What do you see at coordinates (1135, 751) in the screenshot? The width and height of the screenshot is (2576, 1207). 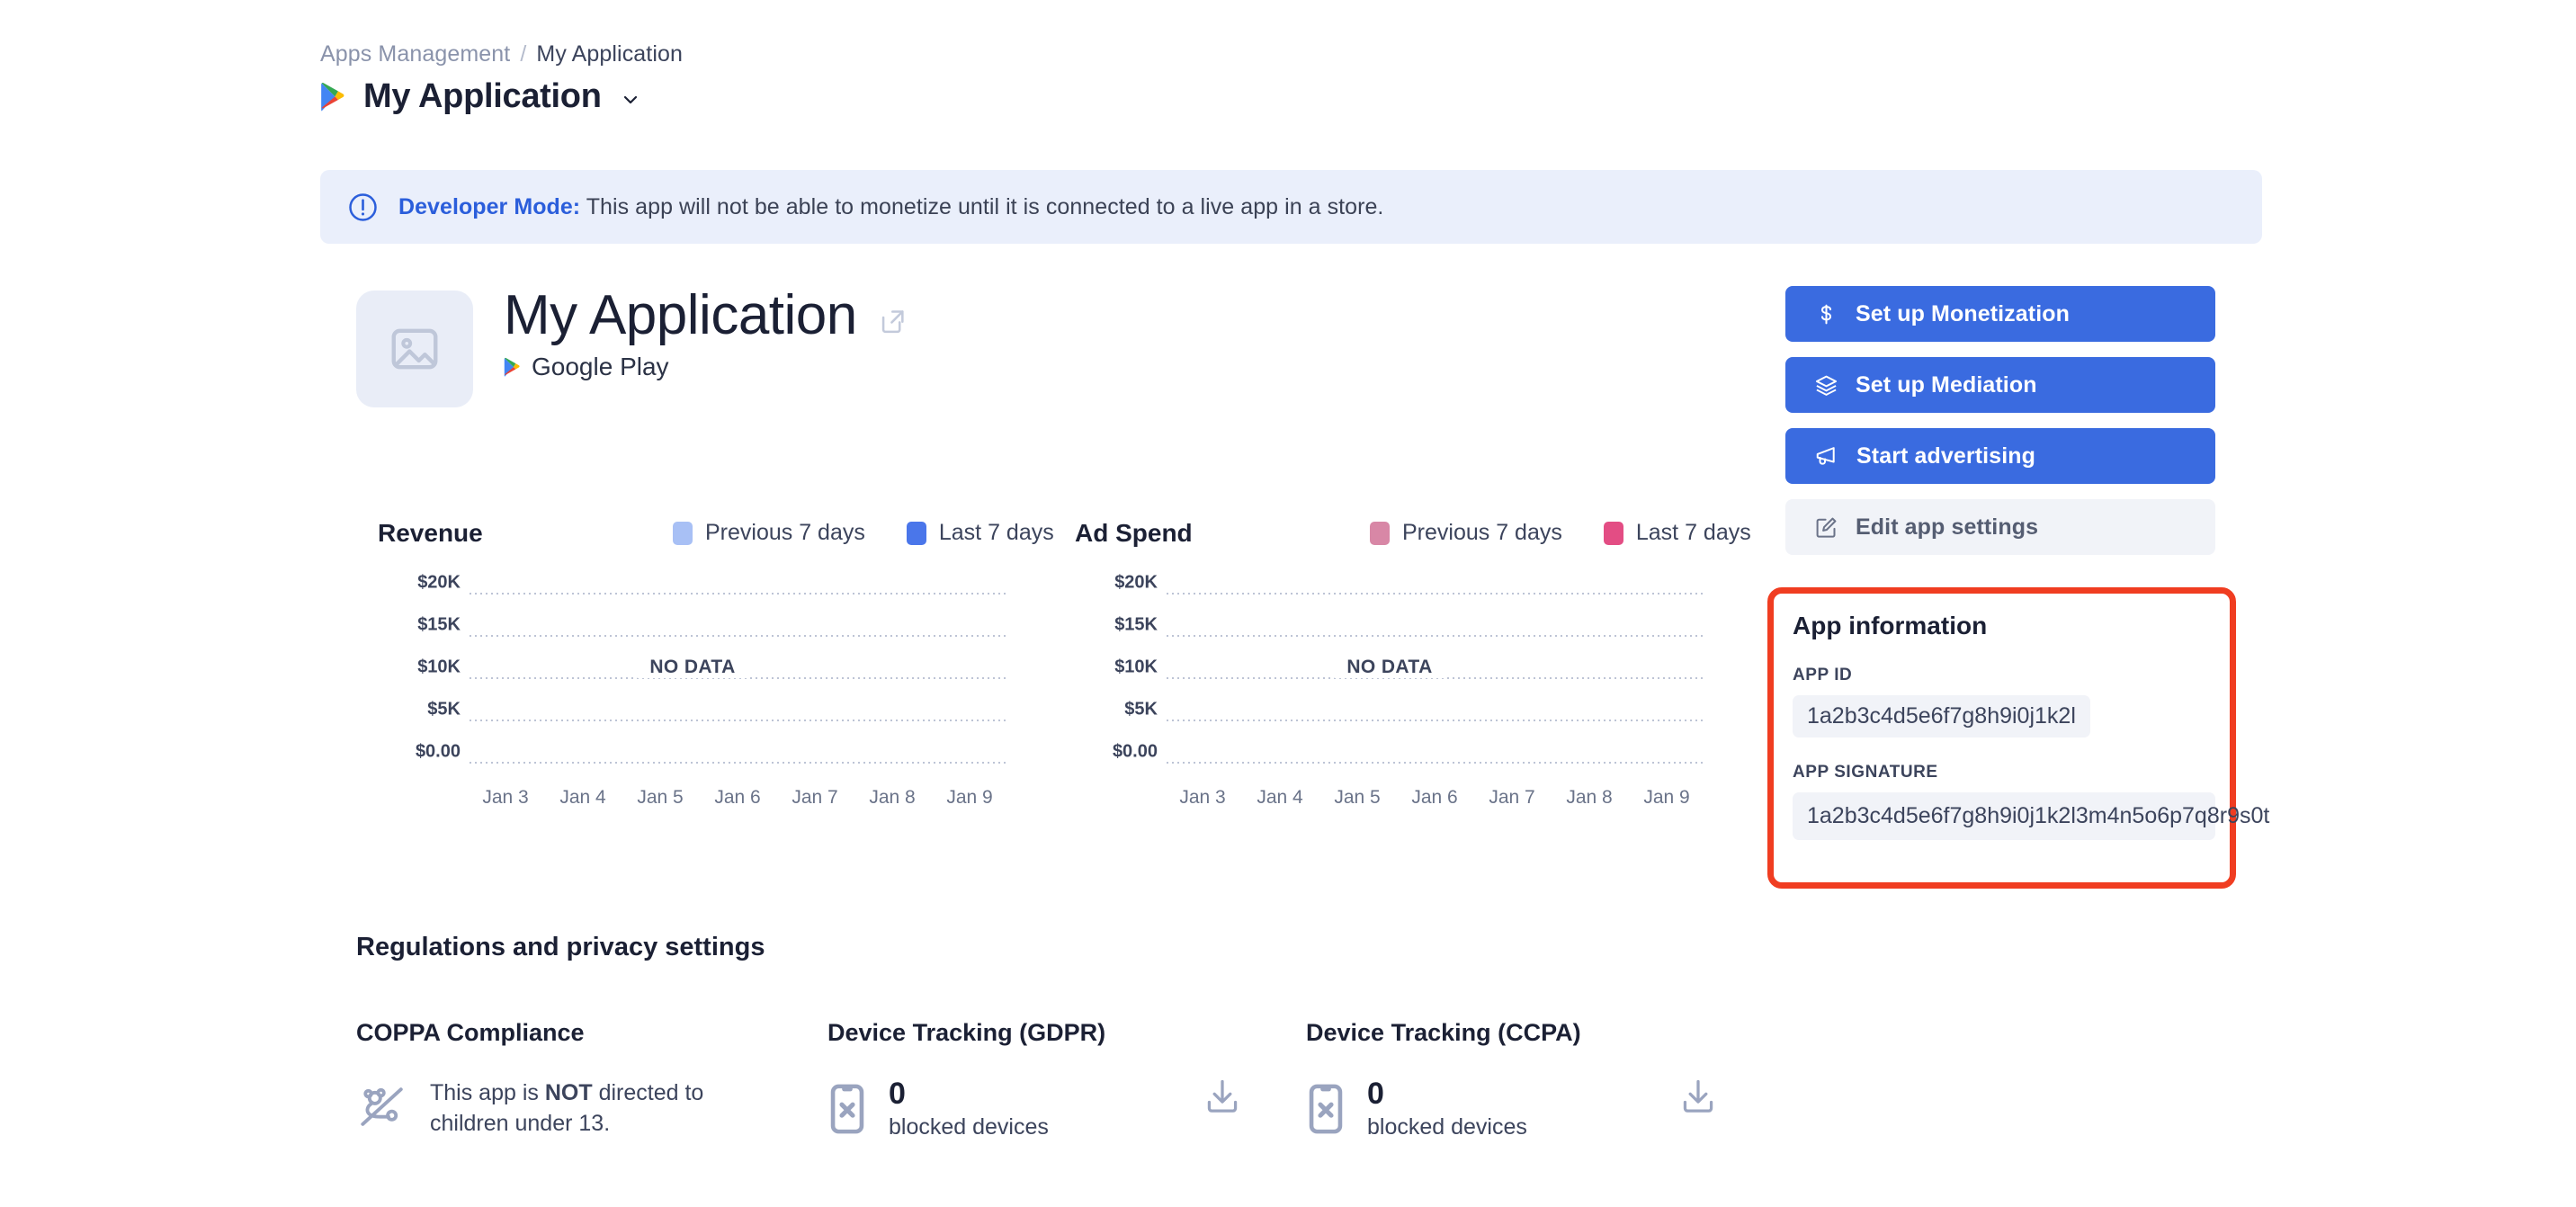 I see `ad-spend-ytick-4: $0.00` at bounding box center [1135, 751].